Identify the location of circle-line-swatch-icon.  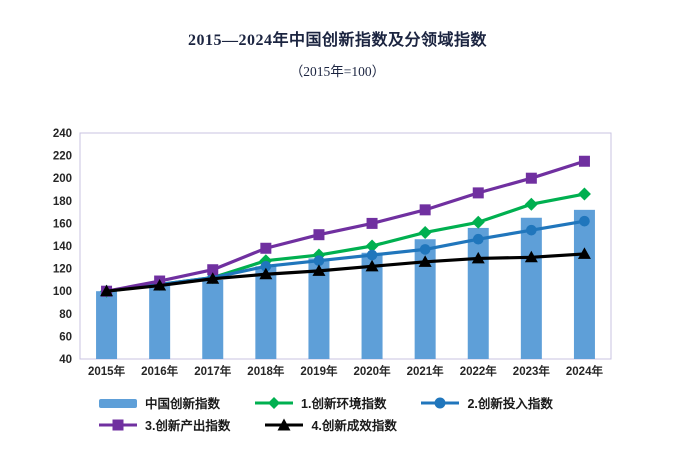
(440, 402).